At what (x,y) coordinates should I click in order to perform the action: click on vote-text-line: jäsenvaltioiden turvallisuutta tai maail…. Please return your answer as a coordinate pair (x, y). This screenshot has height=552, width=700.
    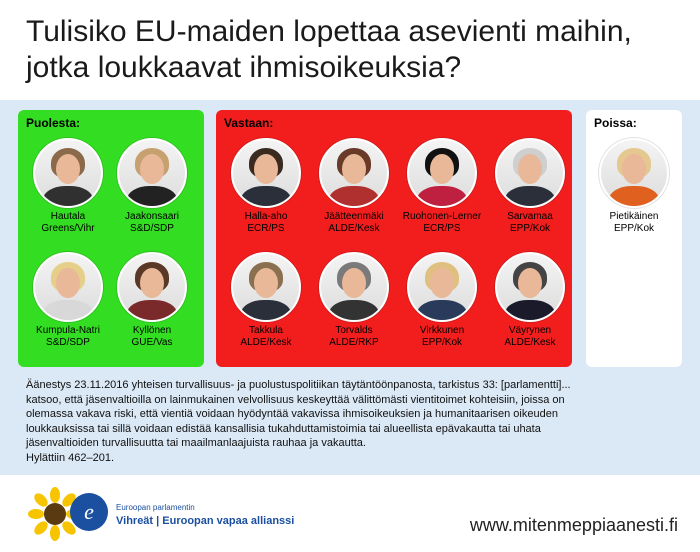
    Looking at the image, I should click on (196, 443).